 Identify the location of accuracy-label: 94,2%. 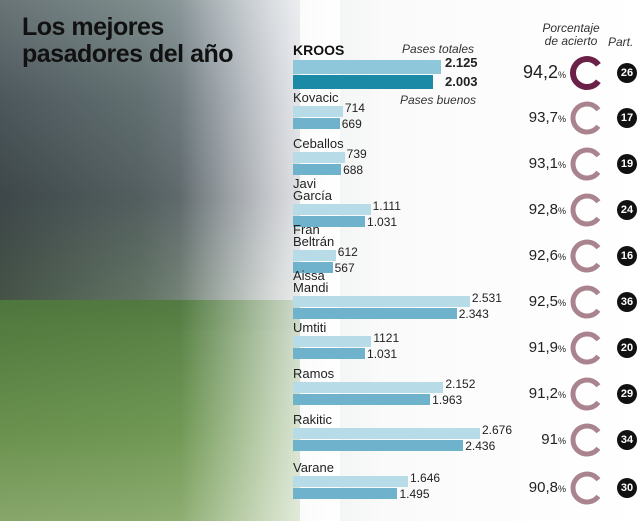
(544, 72).